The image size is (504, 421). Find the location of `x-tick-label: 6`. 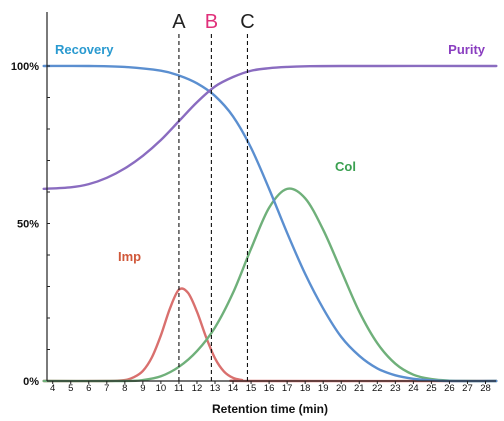

x-tick-label: 6 is located at coordinates (88, 388).